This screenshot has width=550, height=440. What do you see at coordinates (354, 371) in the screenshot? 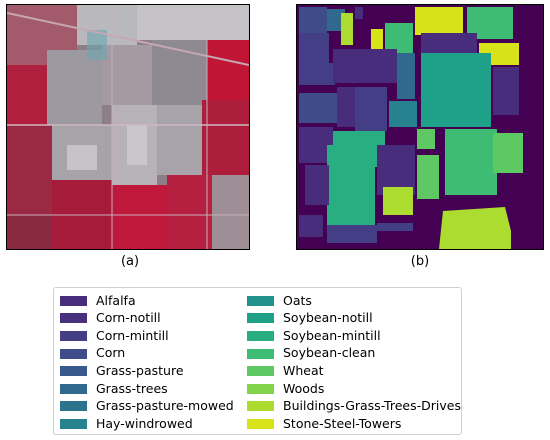
I see `legend-item: Wheat` at bounding box center [354, 371].